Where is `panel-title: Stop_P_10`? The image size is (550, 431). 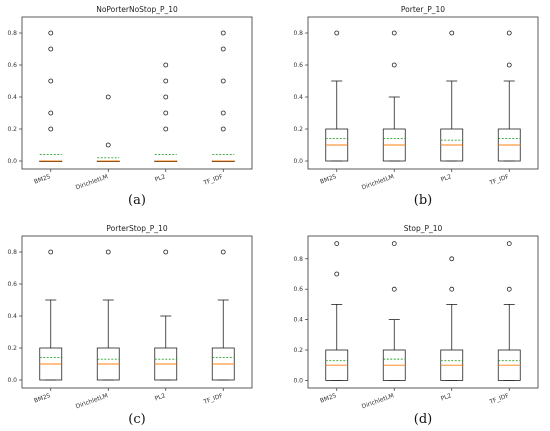 panel-title: Stop_P_10 is located at coordinates (423, 228).